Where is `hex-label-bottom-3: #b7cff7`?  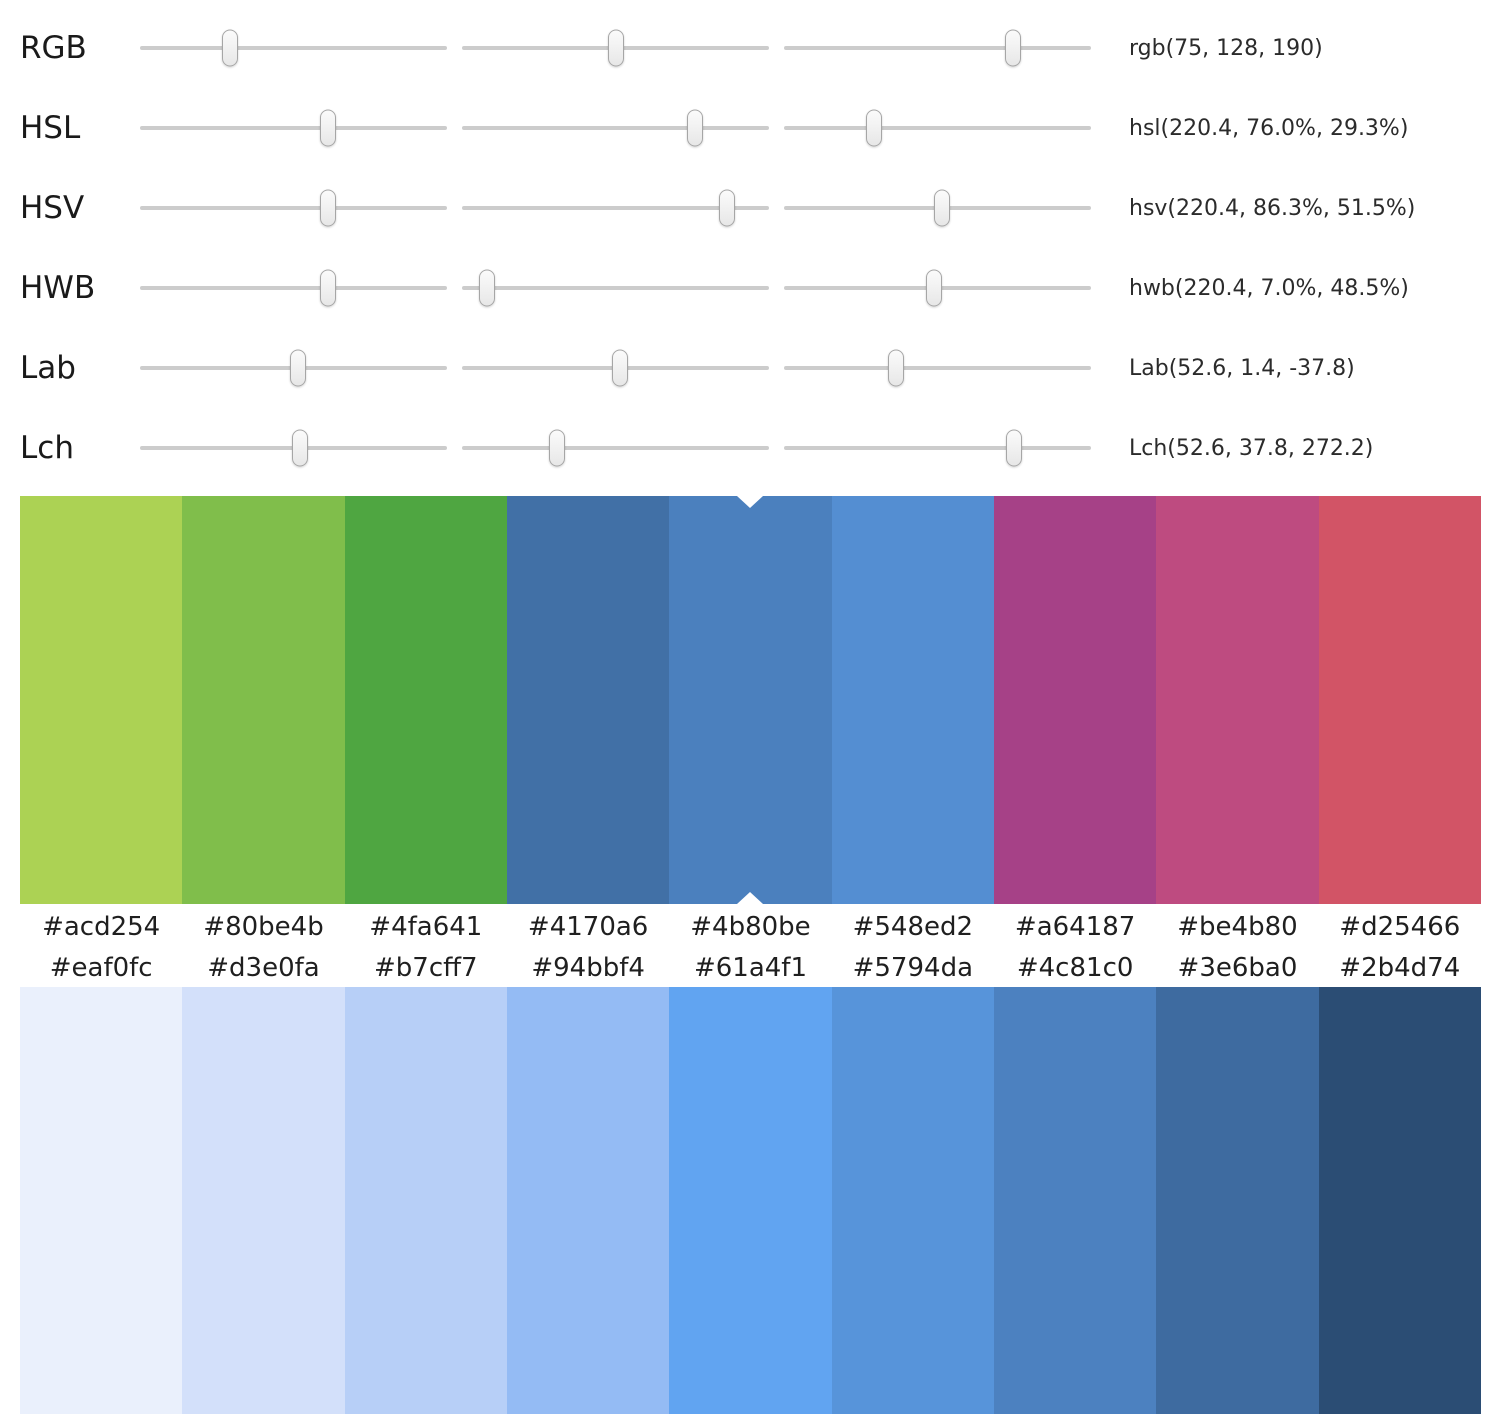
hex-label-bottom-3: #b7cff7 is located at coordinates (426, 968).